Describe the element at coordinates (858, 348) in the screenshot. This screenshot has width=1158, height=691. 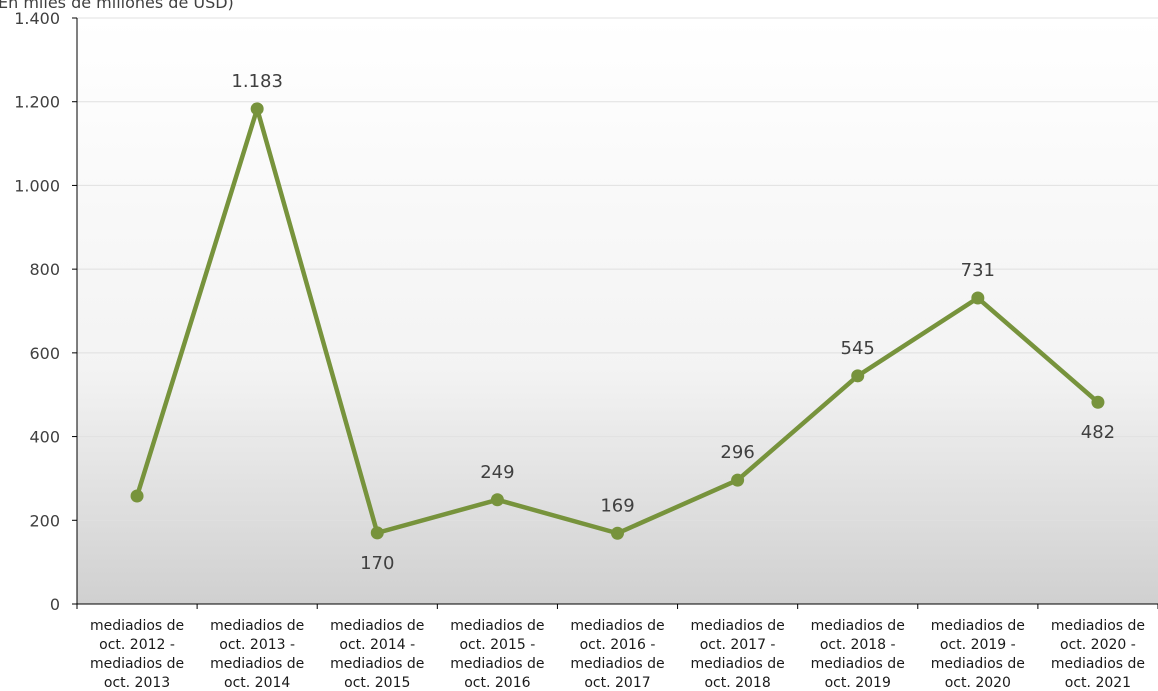
I see `data-label: 545` at that location.